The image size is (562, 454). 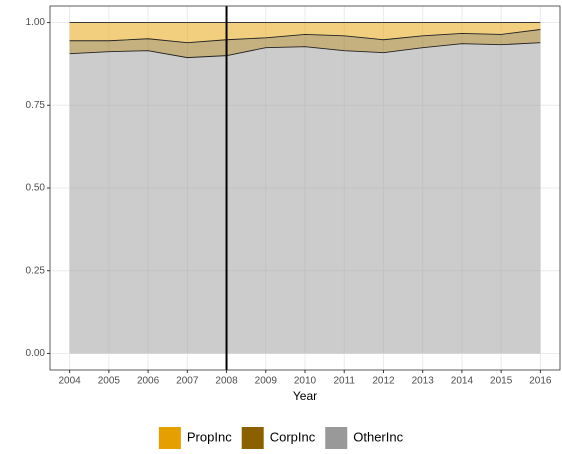 What do you see at coordinates (293, 436) in the screenshot?
I see `legend-label: CorpInc` at bounding box center [293, 436].